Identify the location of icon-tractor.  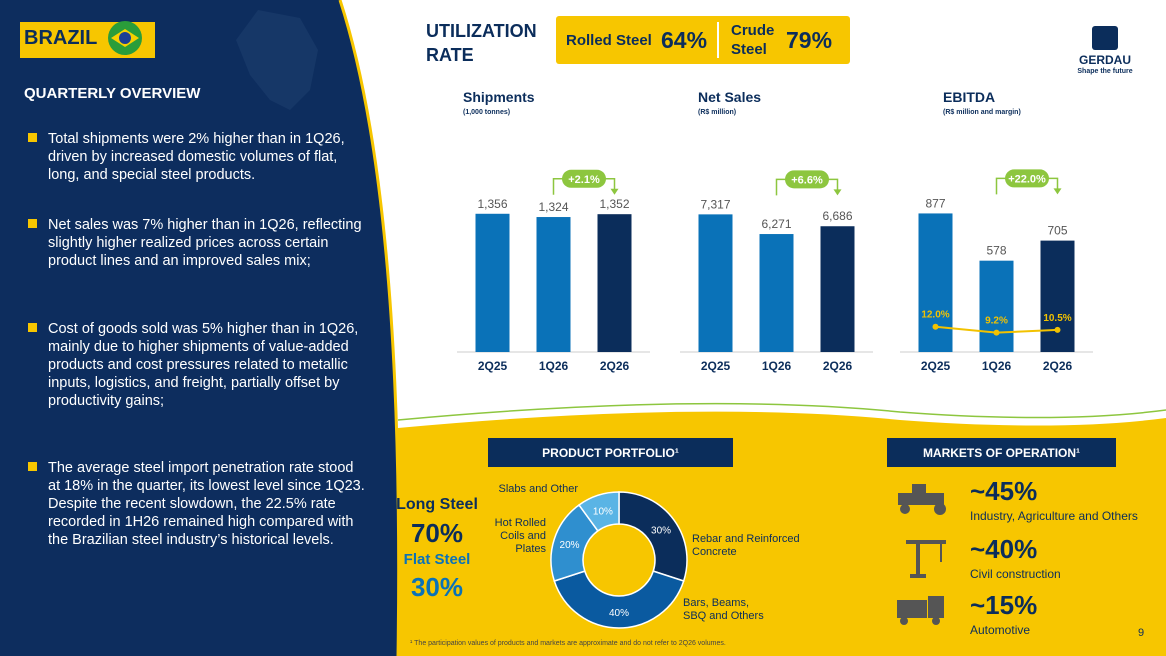
(922, 499).